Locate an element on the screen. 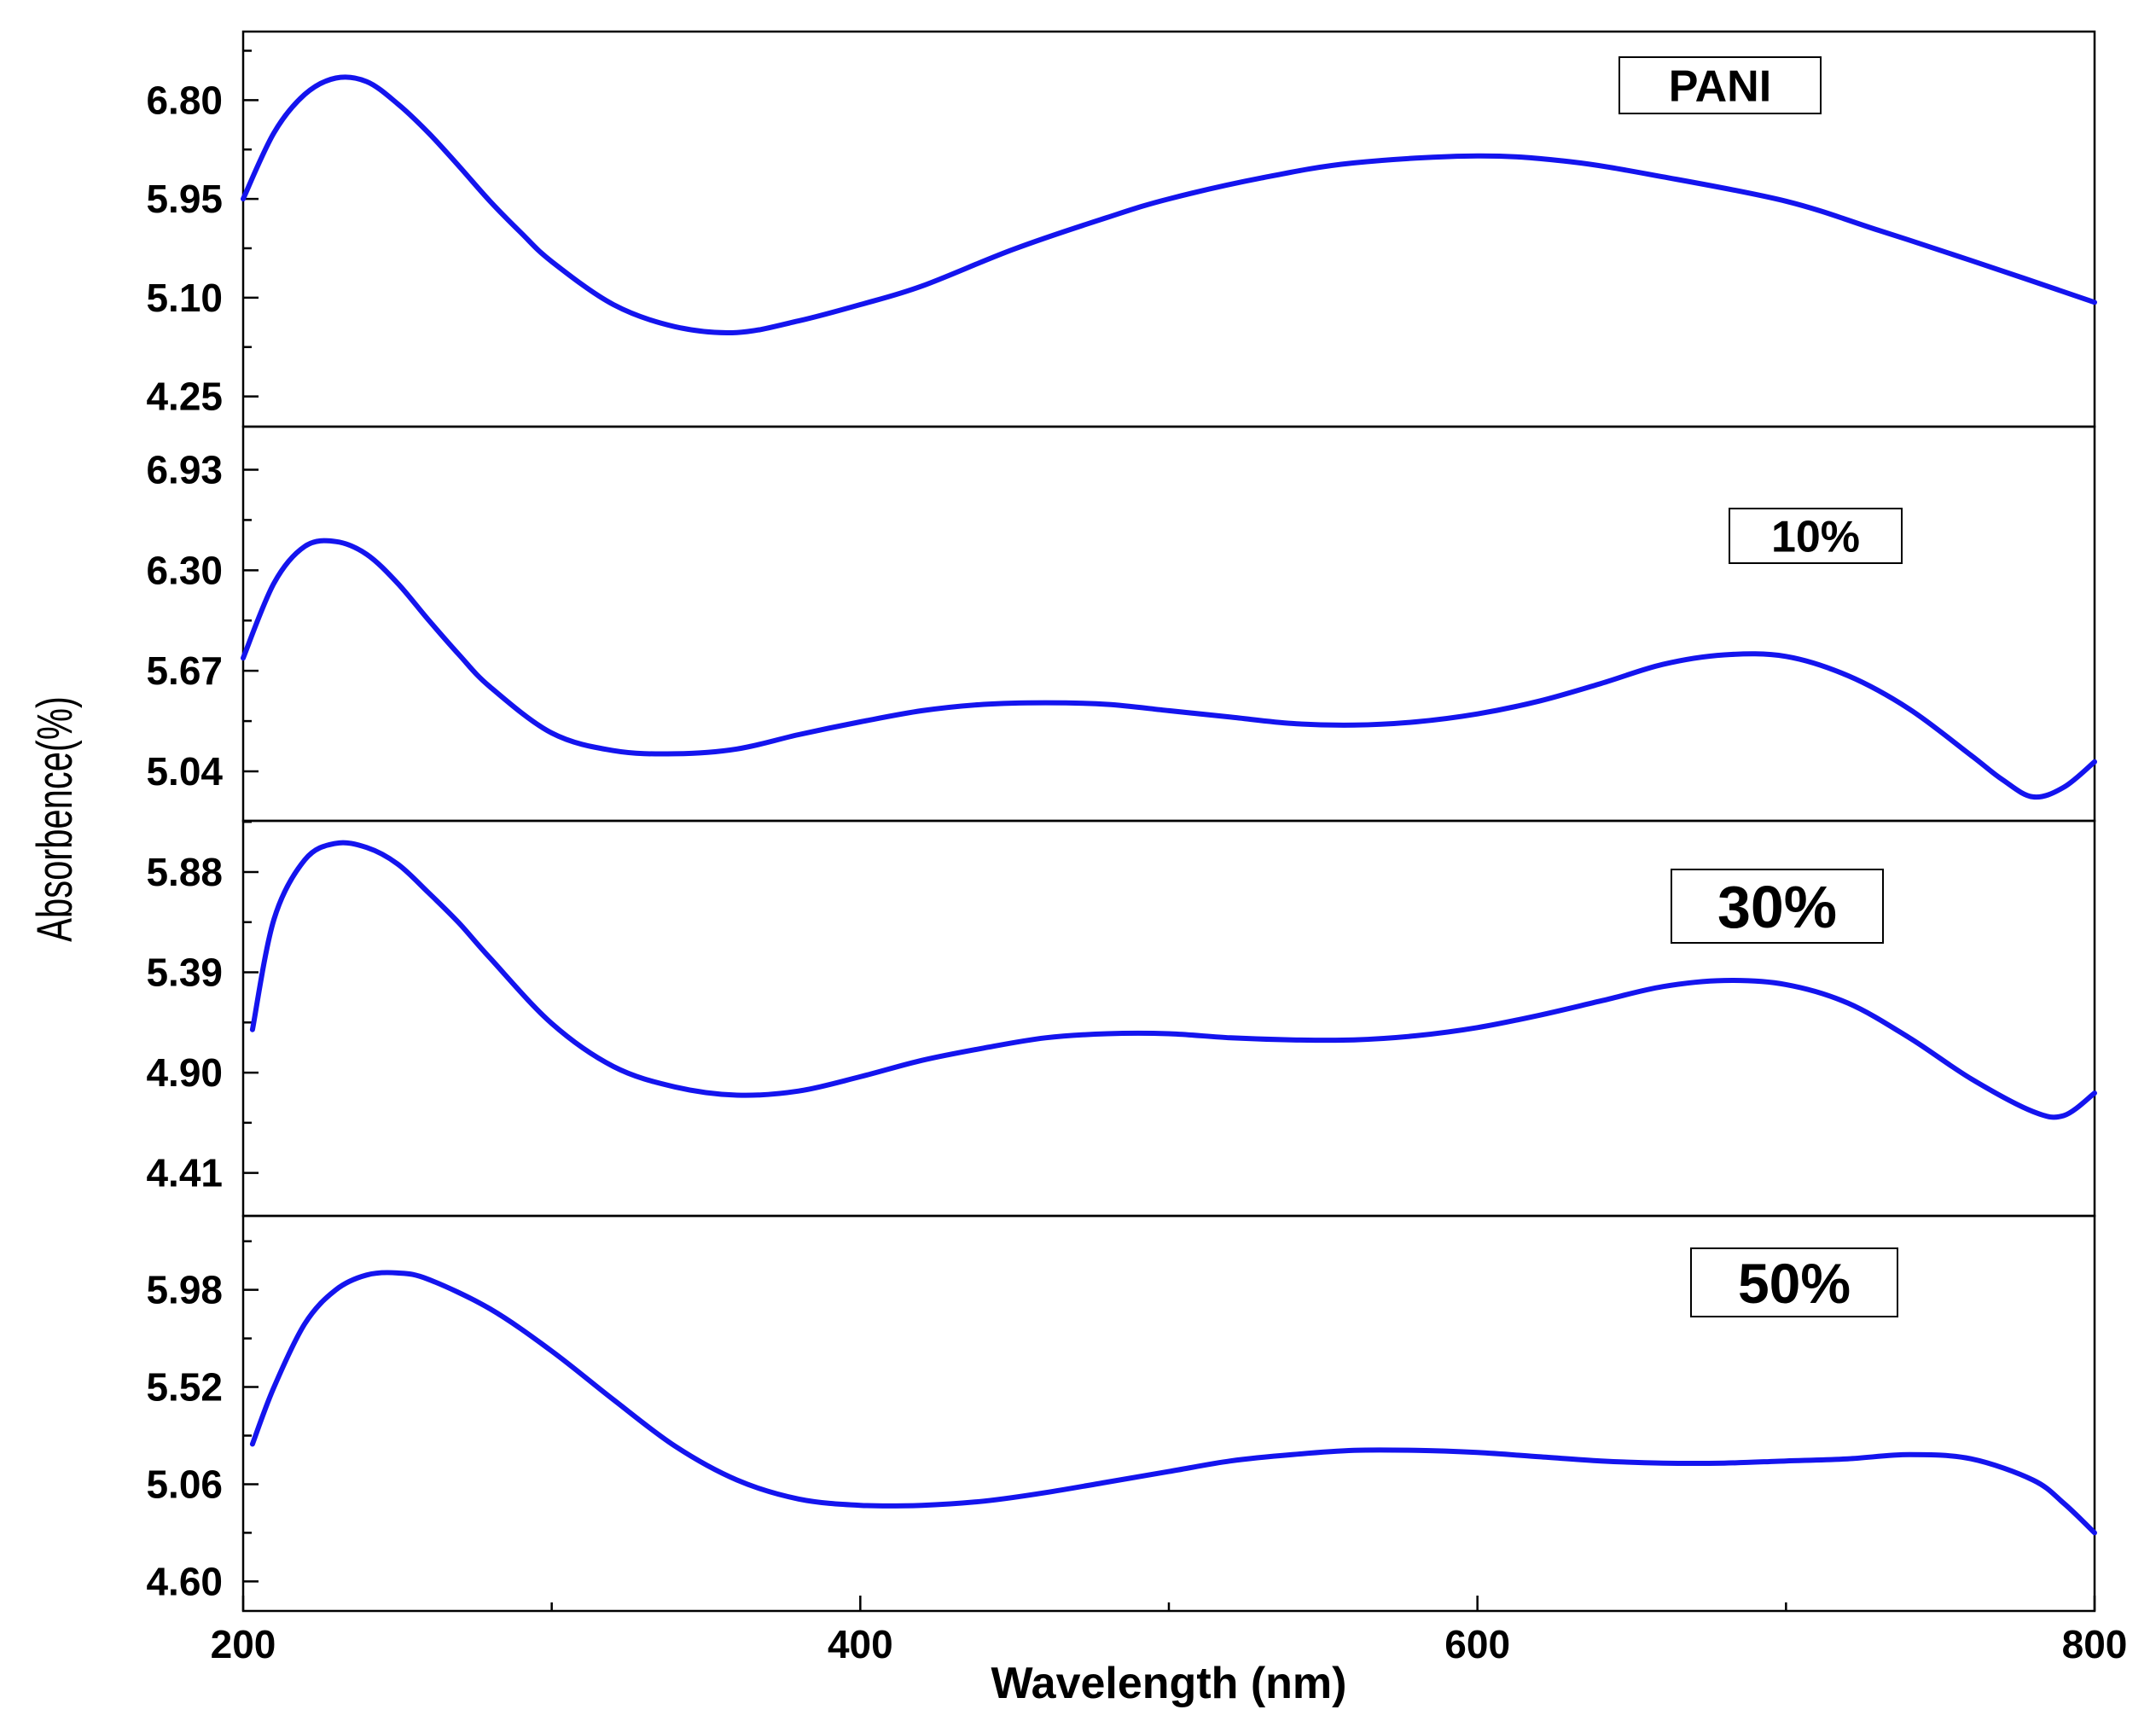  panel-label: 50% is located at coordinates (1794, 1283).